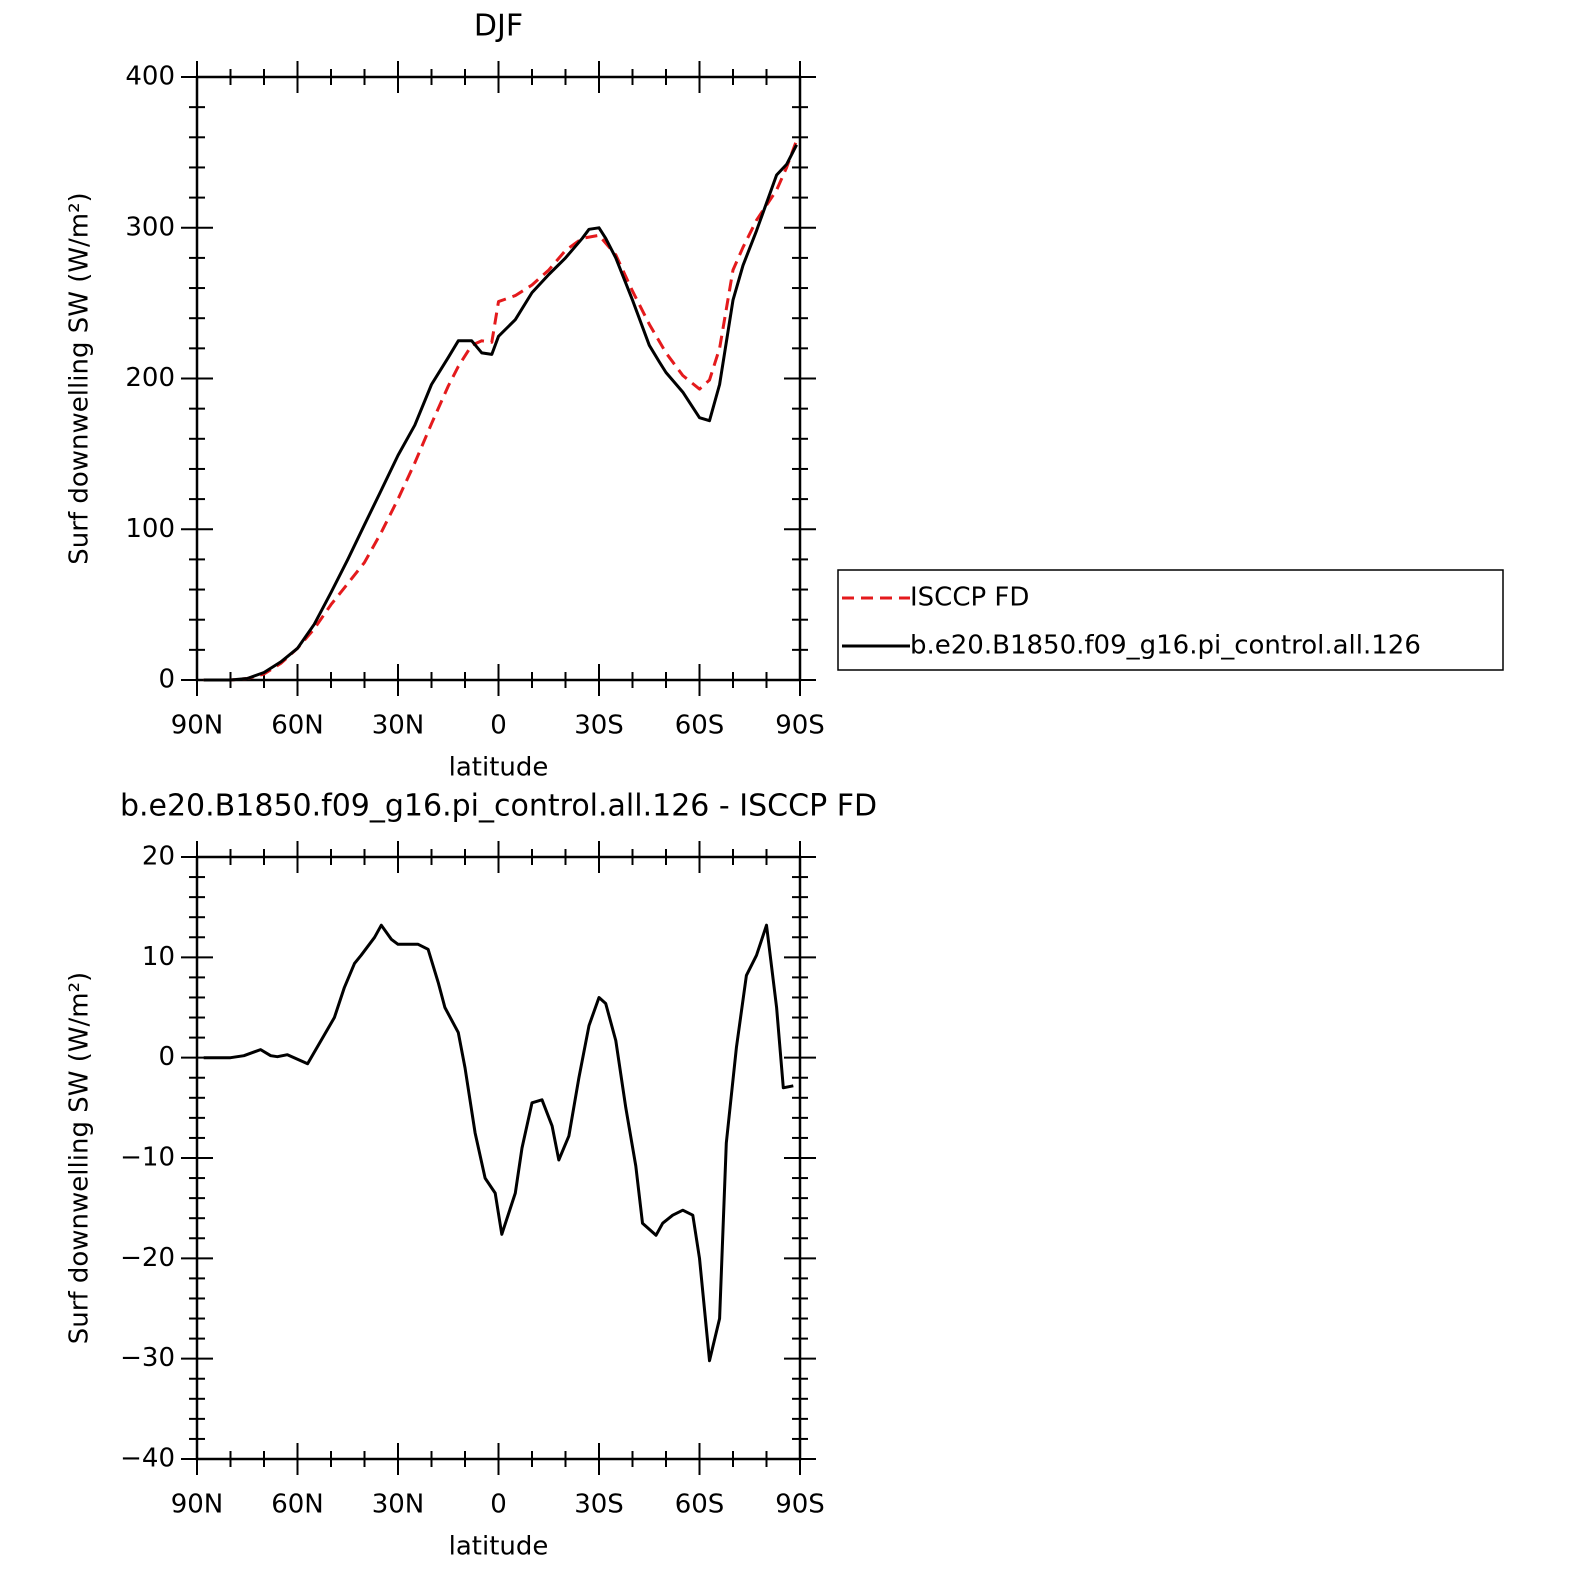 The height and width of the screenshot is (1574, 1574). What do you see at coordinates (150, 529) in the screenshot?
I see `y-tick-label: 100` at bounding box center [150, 529].